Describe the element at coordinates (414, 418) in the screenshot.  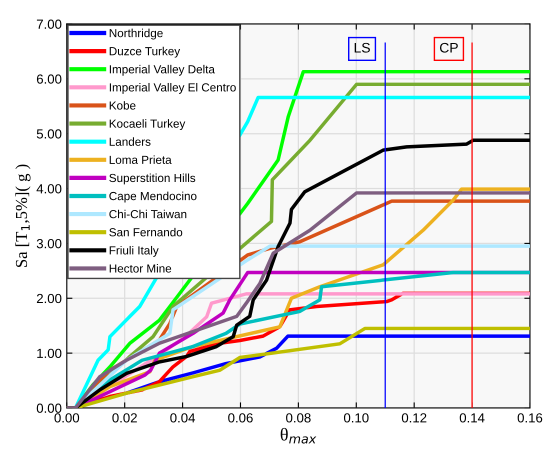
I see `x-tick-label: 0.12` at that location.